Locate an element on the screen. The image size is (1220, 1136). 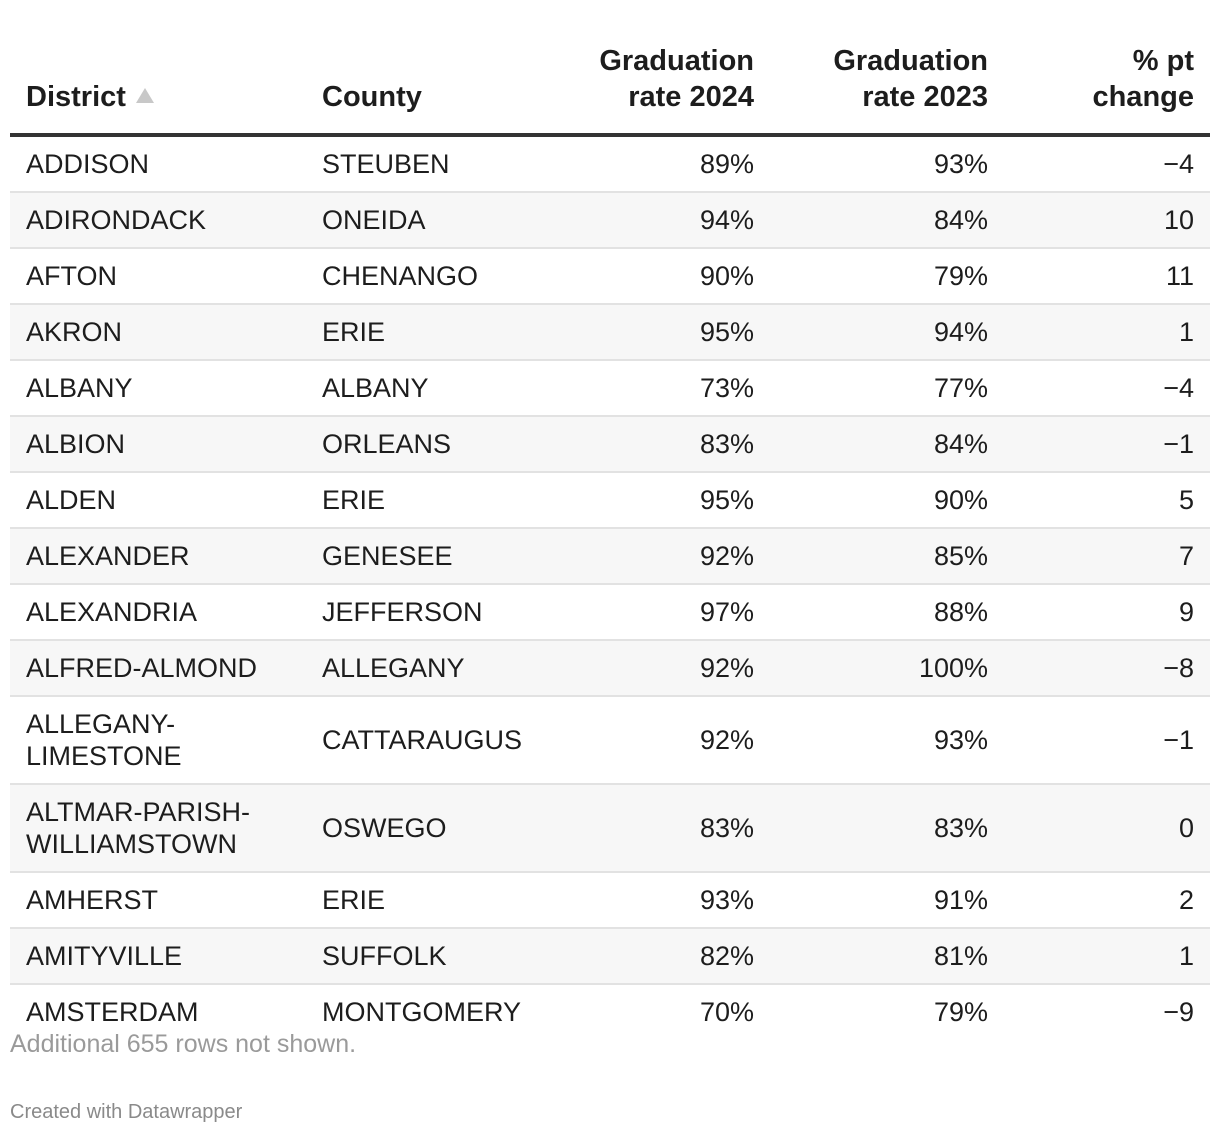
header-label-line: change is located at coordinates (1143, 97).